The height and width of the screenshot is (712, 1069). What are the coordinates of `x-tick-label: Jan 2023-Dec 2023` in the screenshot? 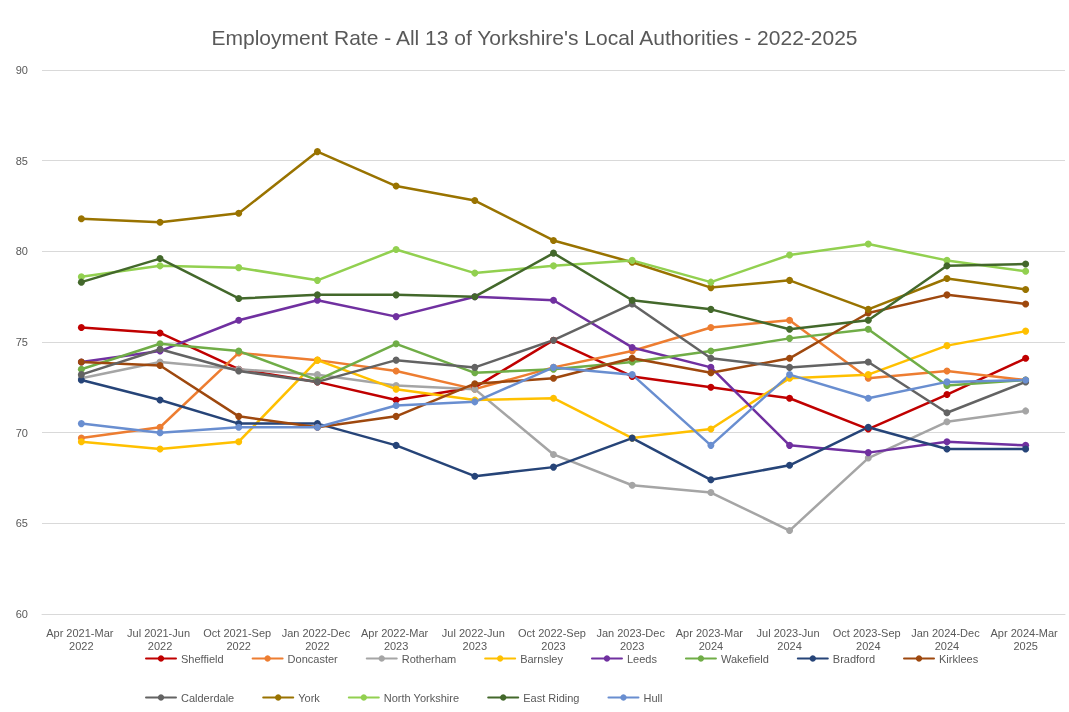 It's located at (632, 639).